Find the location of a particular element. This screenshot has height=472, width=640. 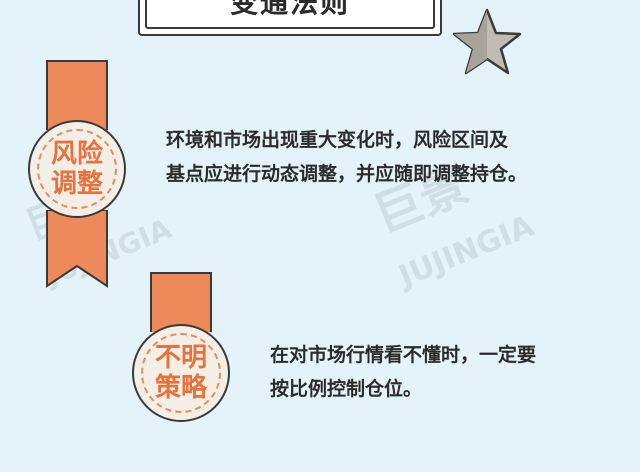

badge-circle: 不明 策略 is located at coordinates (181, 373).